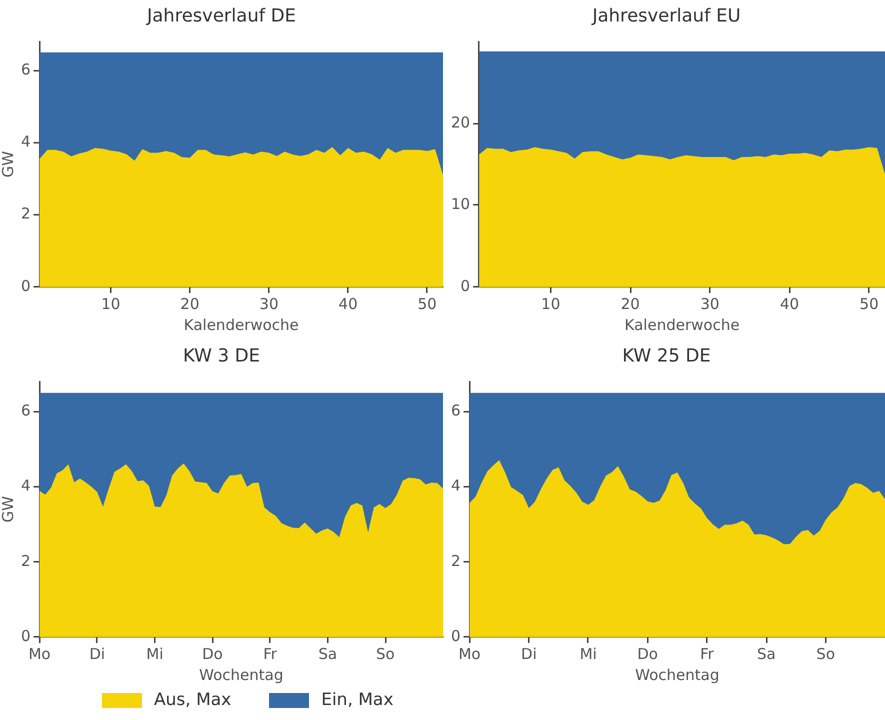 This screenshot has height=720, width=885. Describe the element at coordinates (460, 204) in the screenshot. I see `y-tick-label: 10` at that location.